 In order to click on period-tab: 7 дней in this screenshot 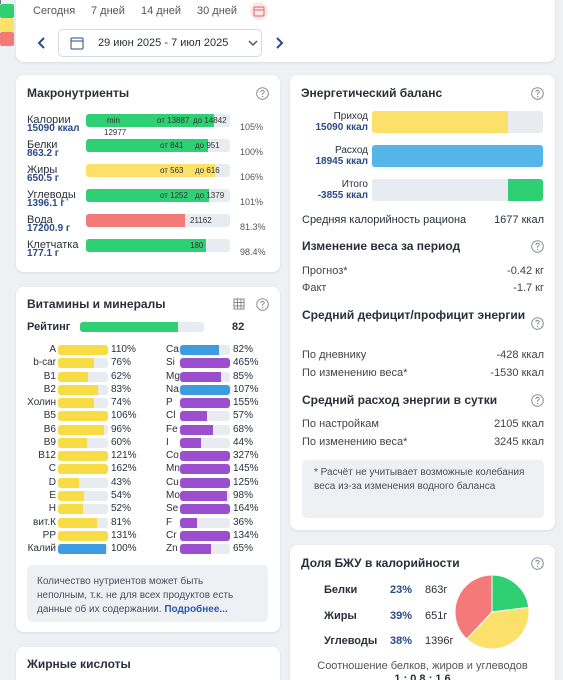, I will do `click(108, 11)`.